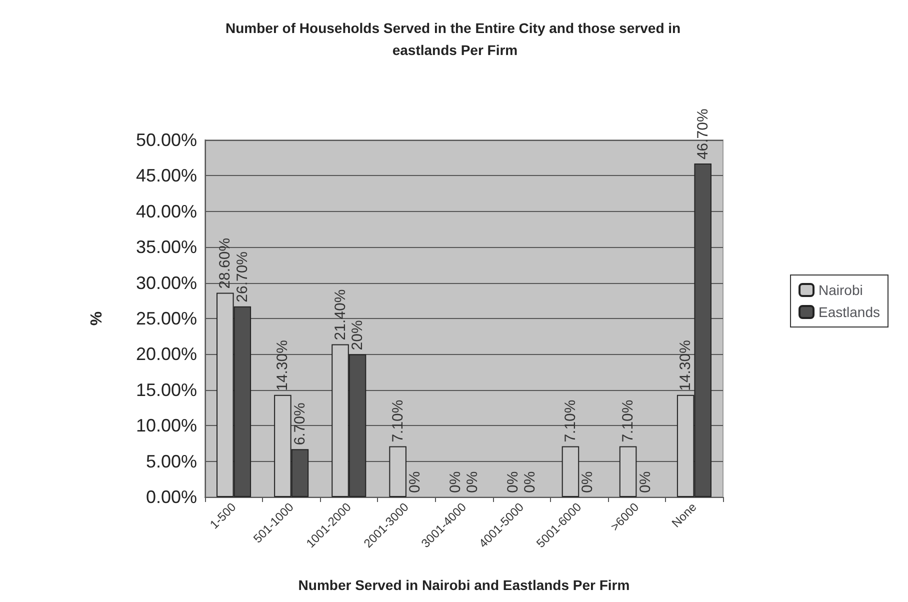 This screenshot has width=908, height=602. I want to click on data-label: 20%, so click(357, 335).